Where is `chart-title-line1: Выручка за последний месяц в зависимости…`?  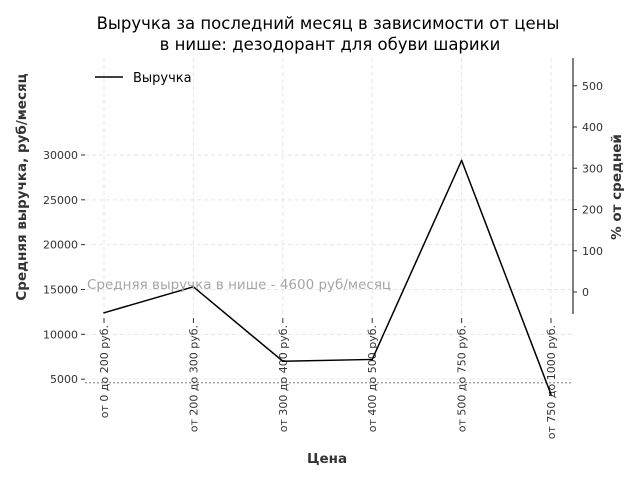
chart-title-line1: Выручка за последний месяц в зависимости… is located at coordinates (328, 23).